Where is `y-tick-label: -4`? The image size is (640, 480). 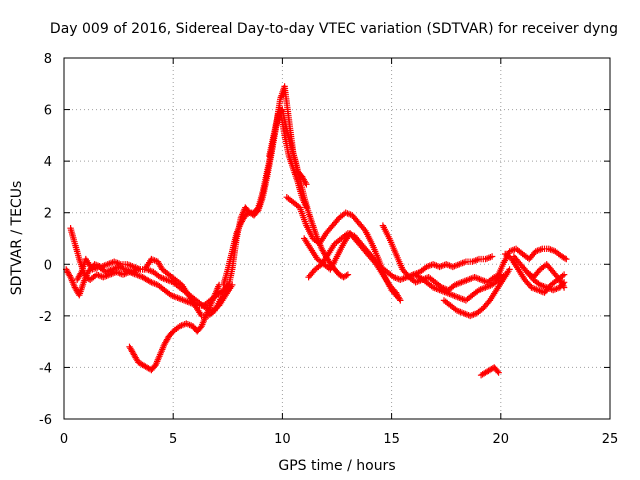
y-tick-label: -4 is located at coordinates (45, 368).